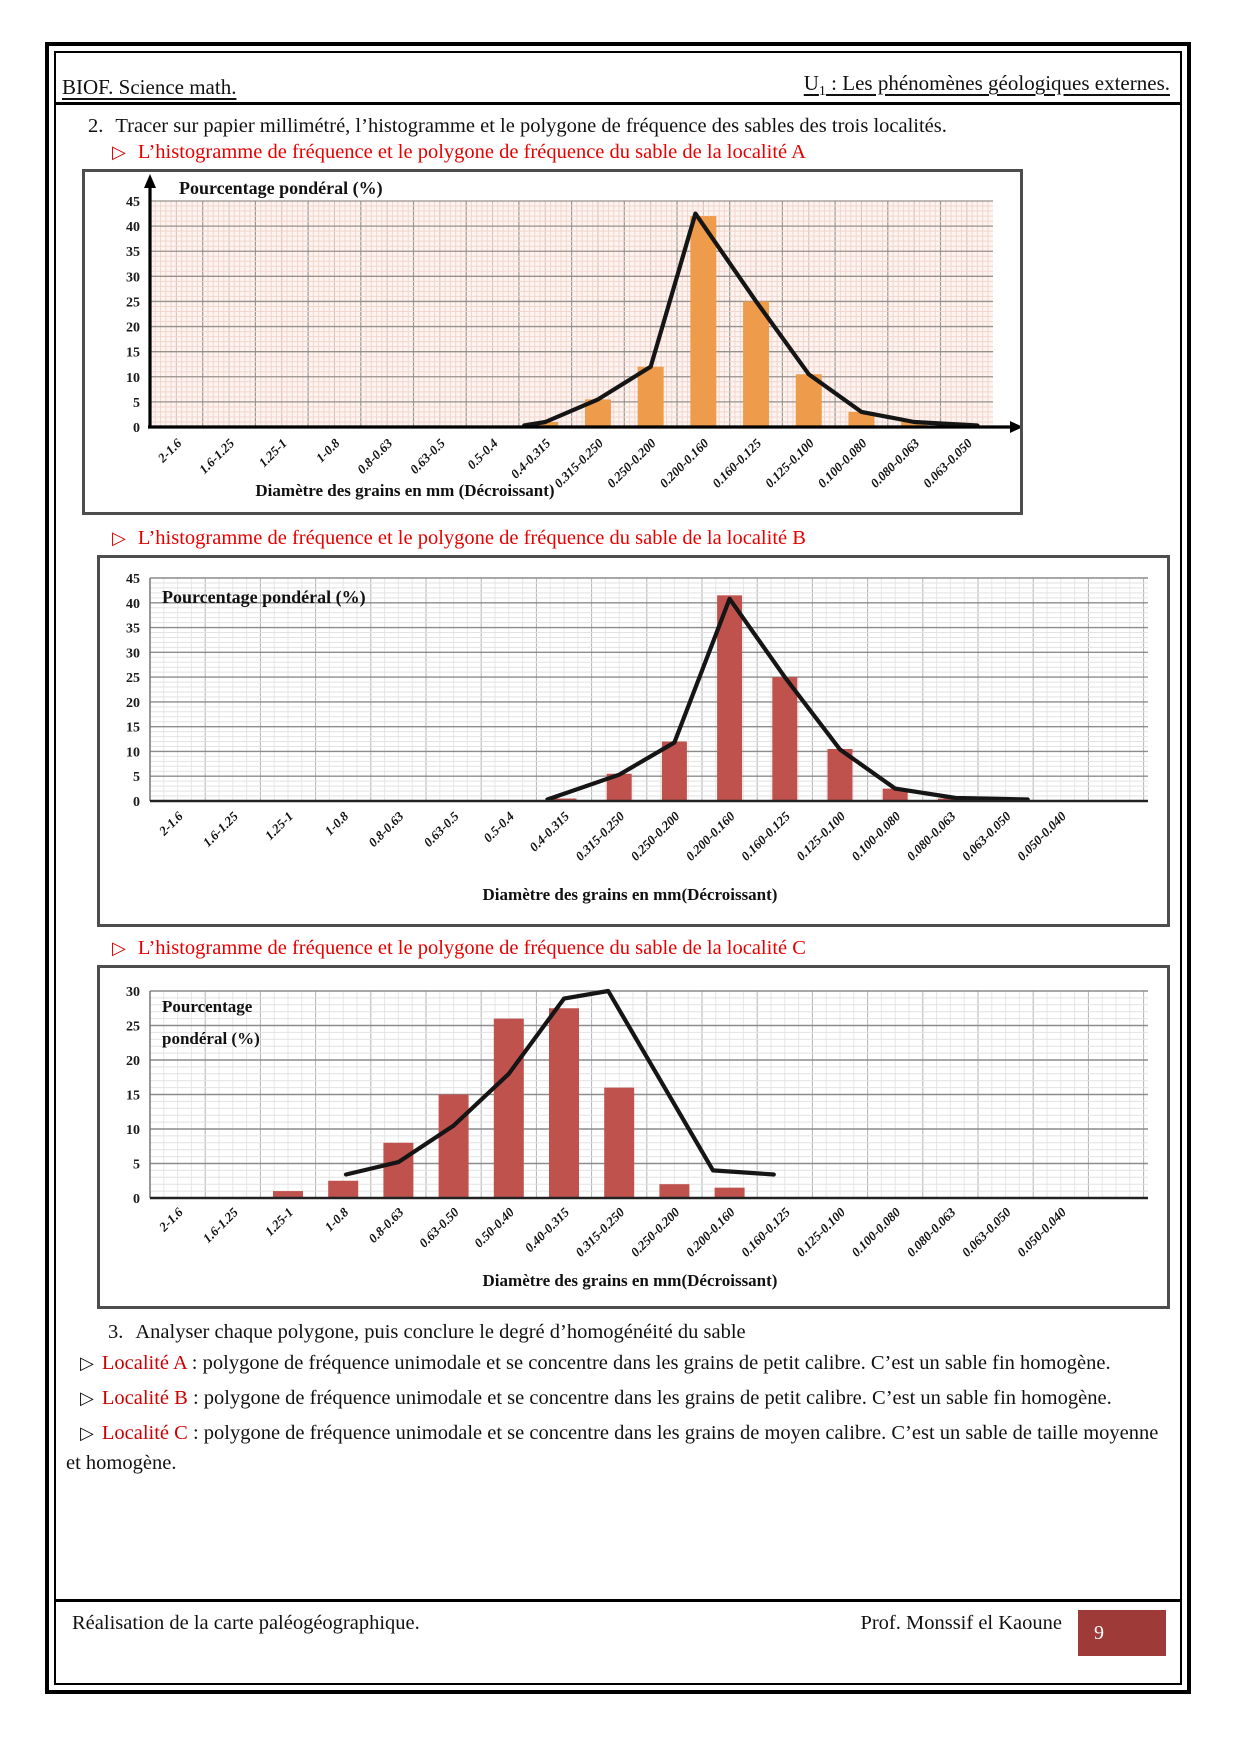  Describe the element at coordinates (820, 835) in the screenshot. I see `x-tick-label: 0.125-0.100` at that location.